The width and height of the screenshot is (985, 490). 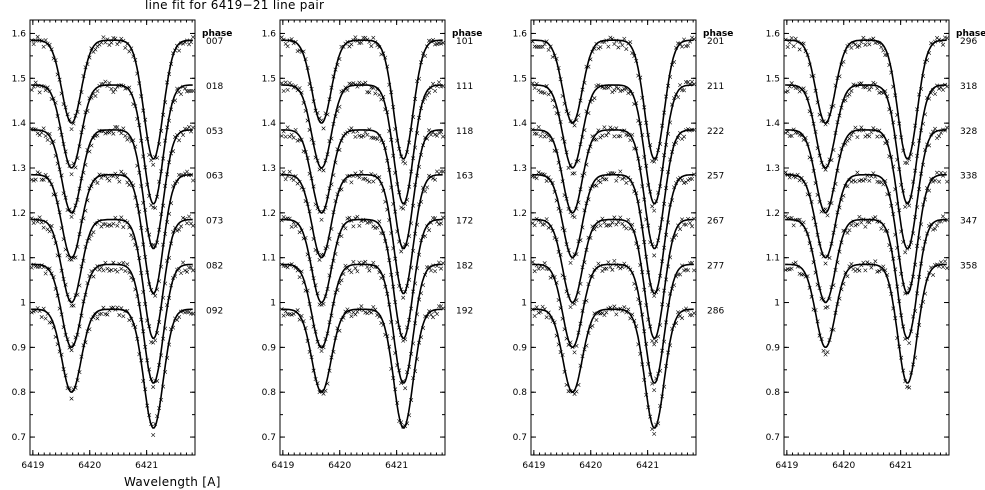 I want to click on phase-label: 101, so click(x=464, y=42).